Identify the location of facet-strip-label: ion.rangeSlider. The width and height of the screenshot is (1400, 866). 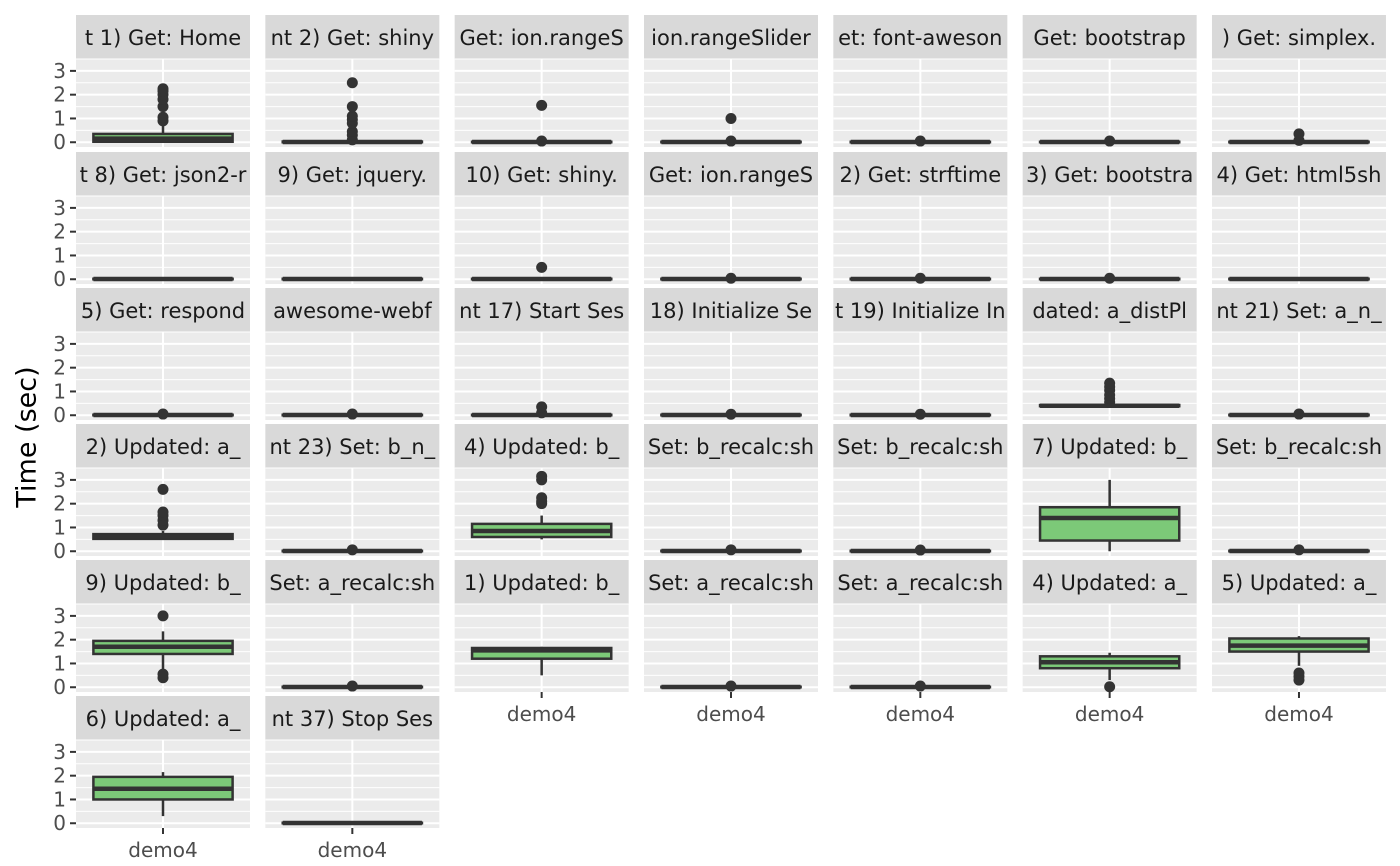
(731, 38).